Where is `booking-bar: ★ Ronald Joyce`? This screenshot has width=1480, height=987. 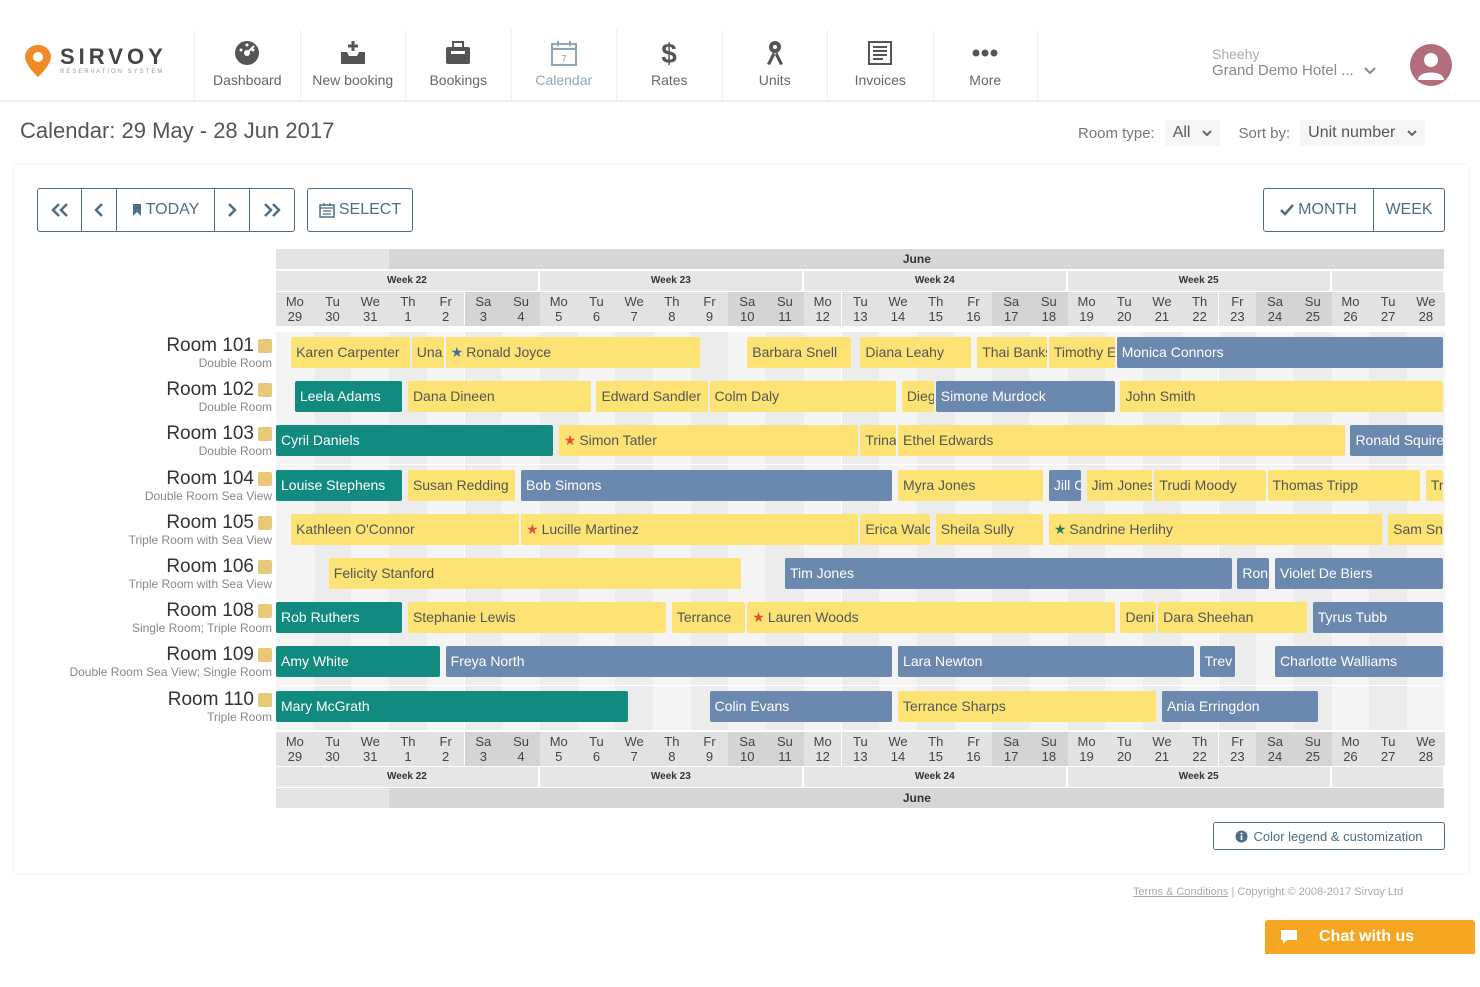
booking-bar: ★ Ronald Joyce is located at coordinates (572, 352).